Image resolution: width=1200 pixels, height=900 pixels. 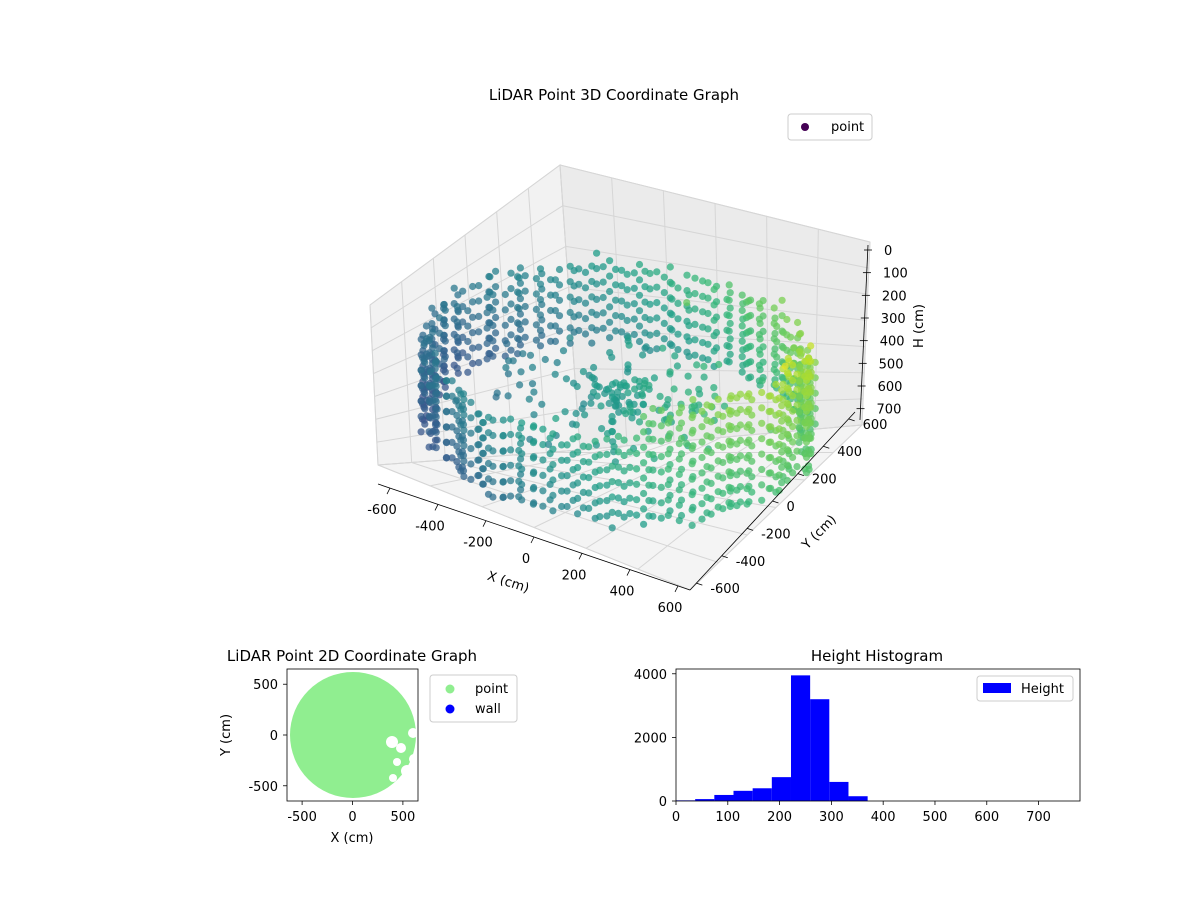 What do you see at coordinates (772, 738) in the screenshot?
I see `histogram-bars` at bounding box center [772, 738].